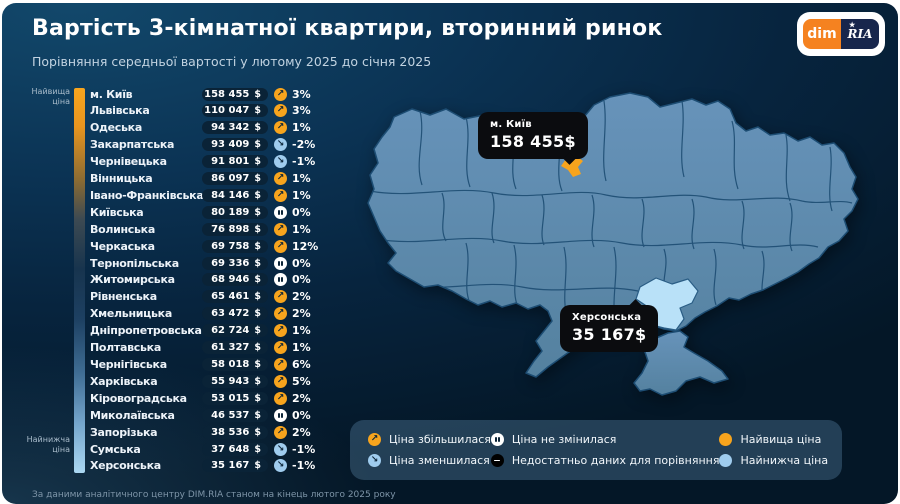 The image size is (900, 504). I want to click on region-name: Харківська, so click(124, 381).